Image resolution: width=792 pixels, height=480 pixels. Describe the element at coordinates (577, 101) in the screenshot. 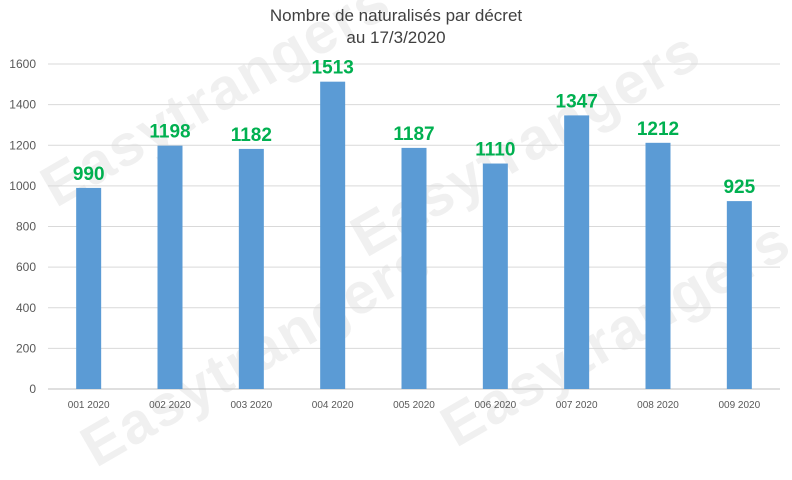

I see `data-label: 1347` at that location.